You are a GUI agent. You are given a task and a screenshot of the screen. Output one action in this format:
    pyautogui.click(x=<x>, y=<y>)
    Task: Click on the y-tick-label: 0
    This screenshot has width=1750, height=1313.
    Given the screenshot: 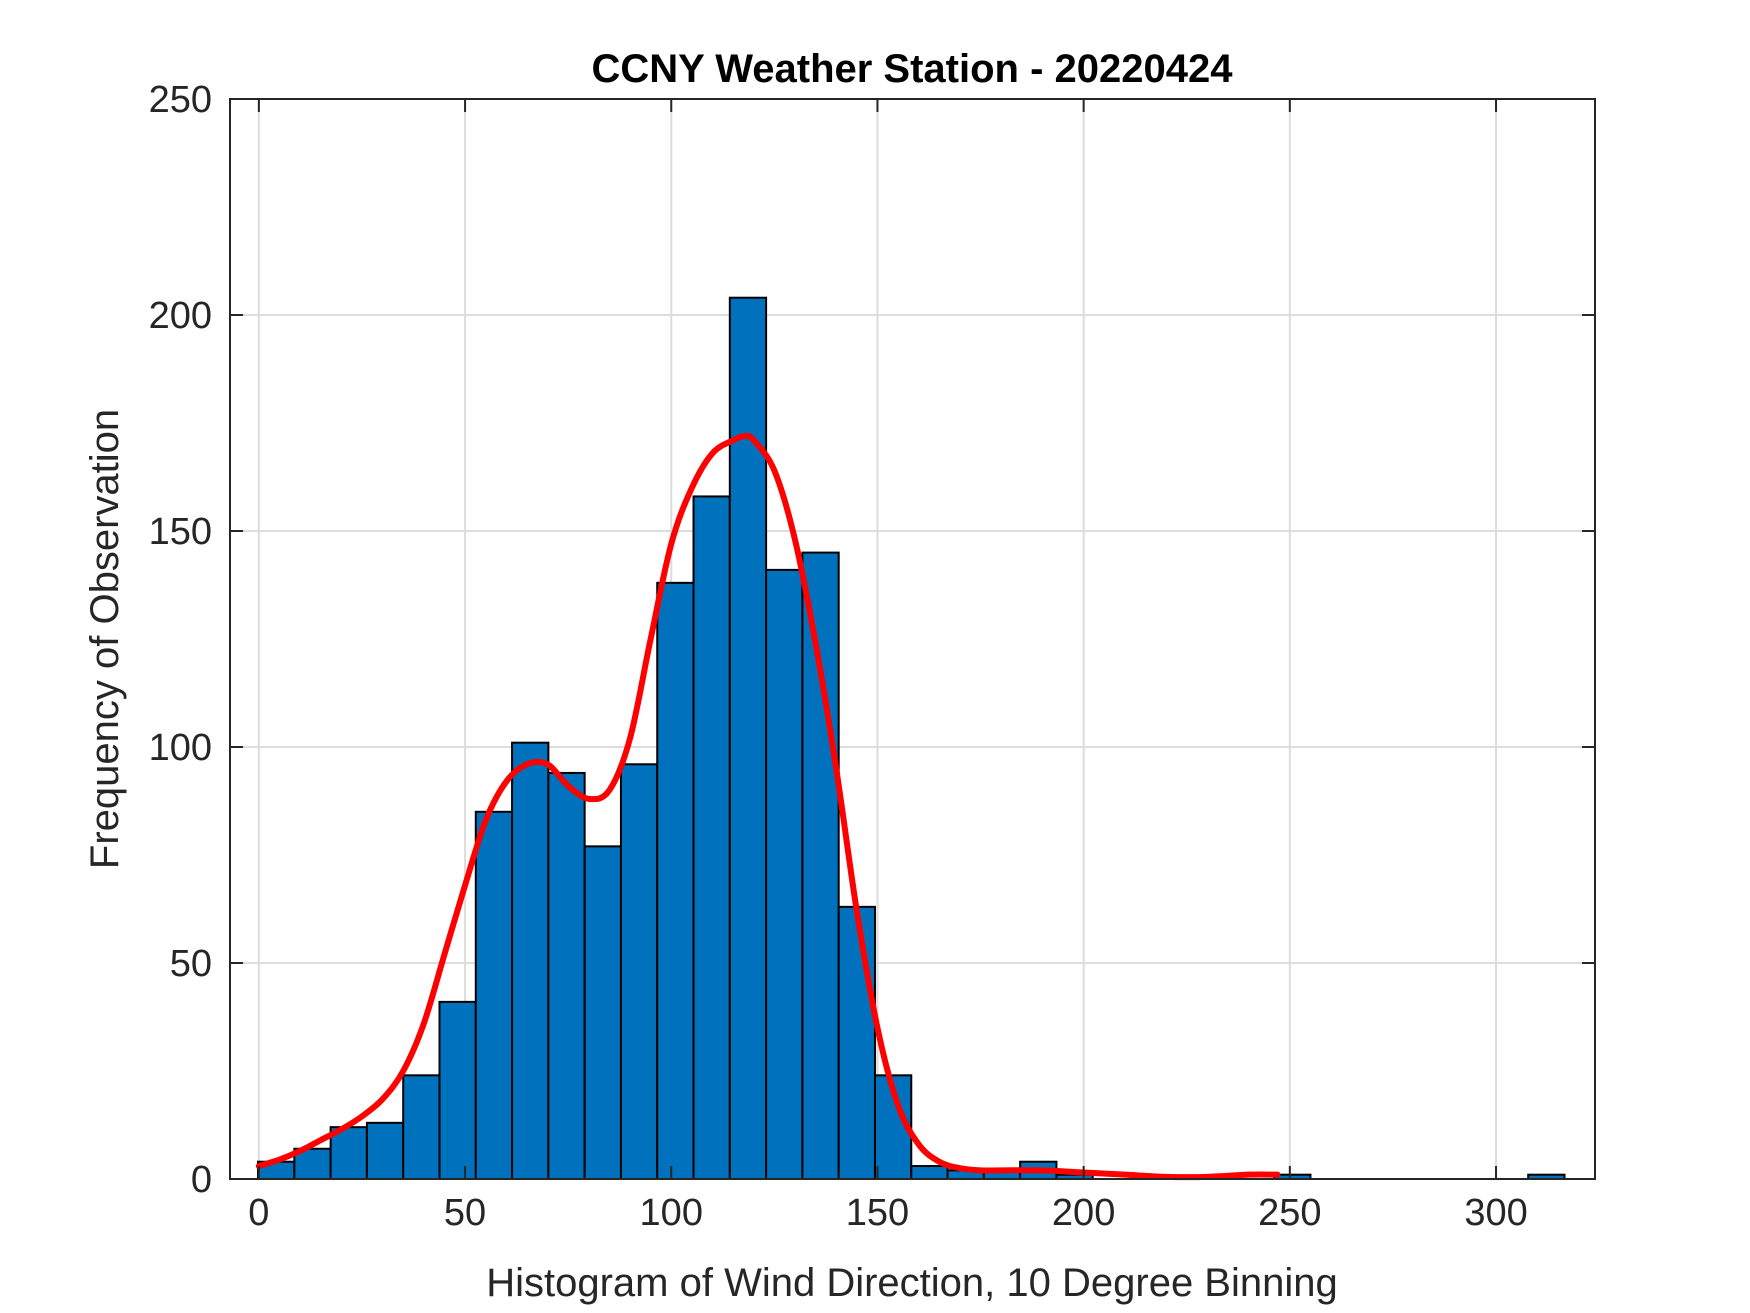 What is the action you would take?
    pyautogui.click(x=201, y=1180)
    